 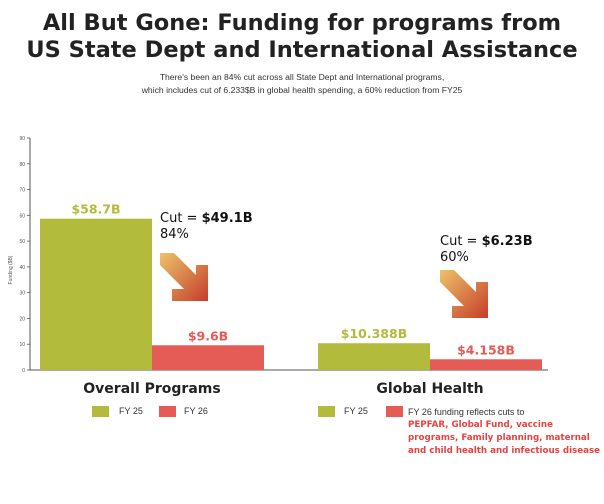 What do you see at coordinates (429, 389) in the screenshot?
I see `category-label: Global Health` at bounding box center [429, 389].